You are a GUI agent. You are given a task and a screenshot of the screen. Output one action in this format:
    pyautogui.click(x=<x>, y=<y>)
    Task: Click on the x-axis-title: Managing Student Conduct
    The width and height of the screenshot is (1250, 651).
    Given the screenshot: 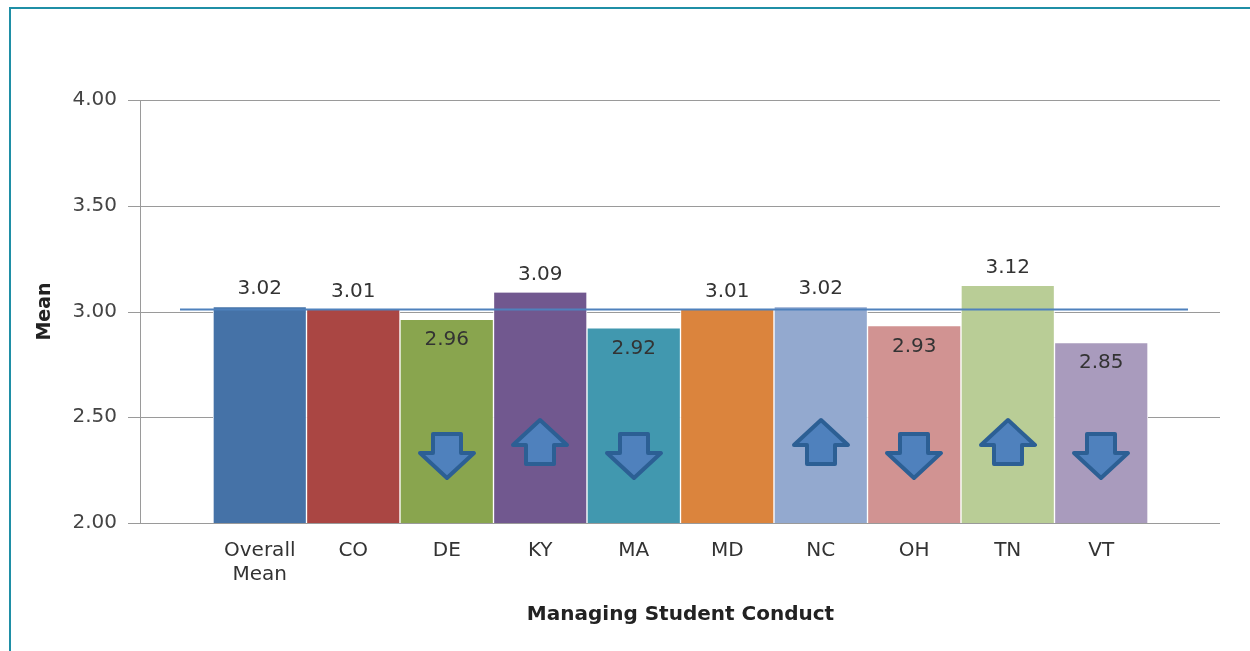 What is the action you would take?
    pyautogui.click(x=680, y=613)
    